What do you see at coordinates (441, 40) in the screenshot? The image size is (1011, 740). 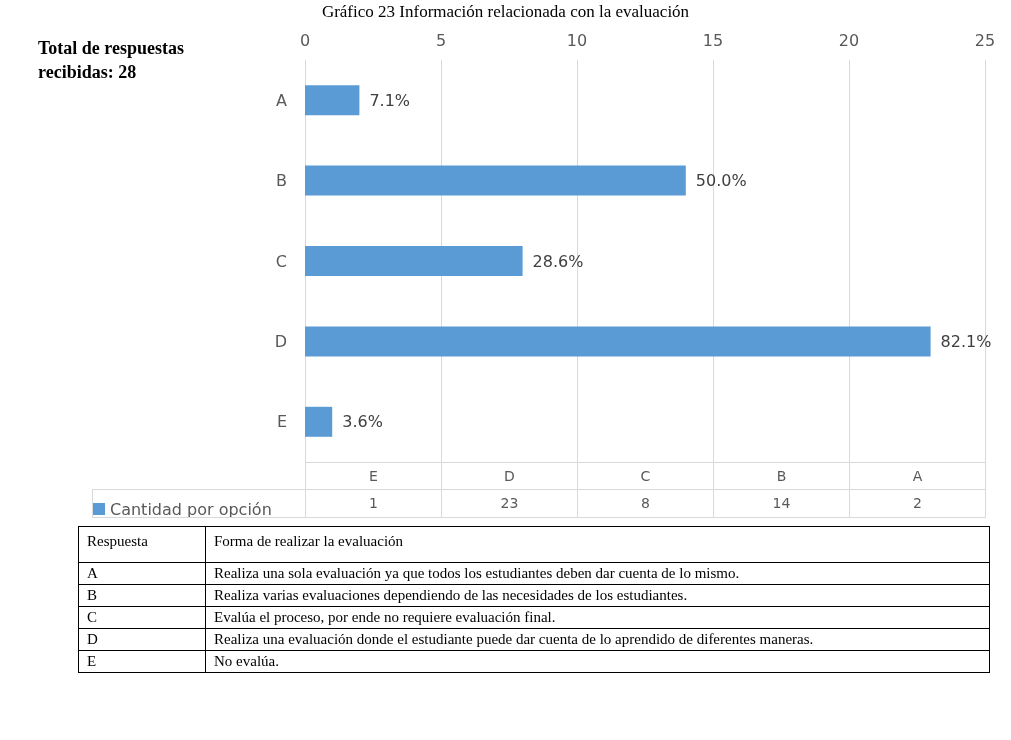 I see `x-tick-label: 5` at bounding box center [441, 40].